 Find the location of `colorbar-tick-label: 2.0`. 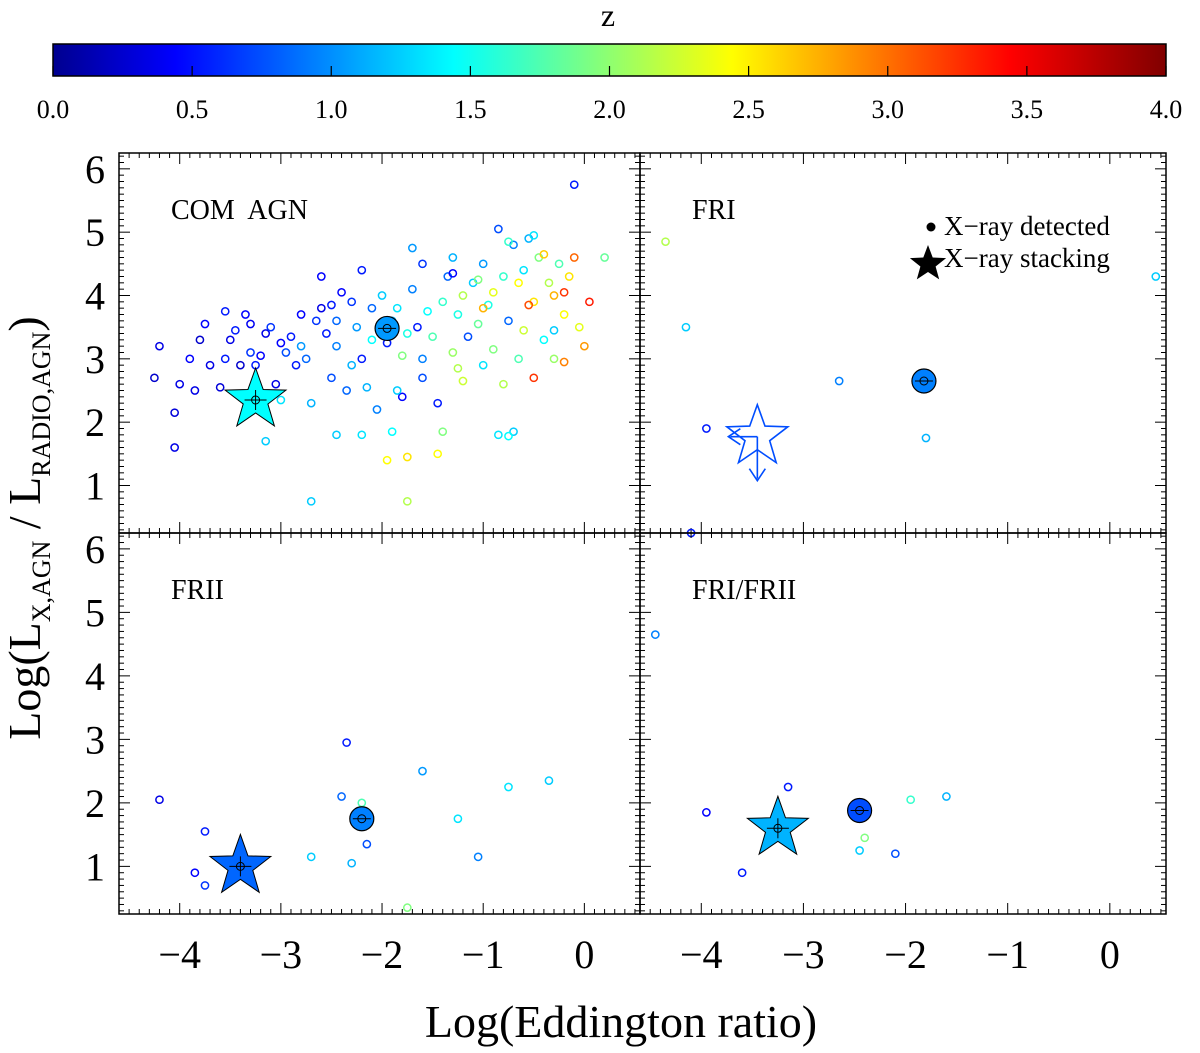

colorbar-tick-label: 2.0 is located at coordinates (609, 109).